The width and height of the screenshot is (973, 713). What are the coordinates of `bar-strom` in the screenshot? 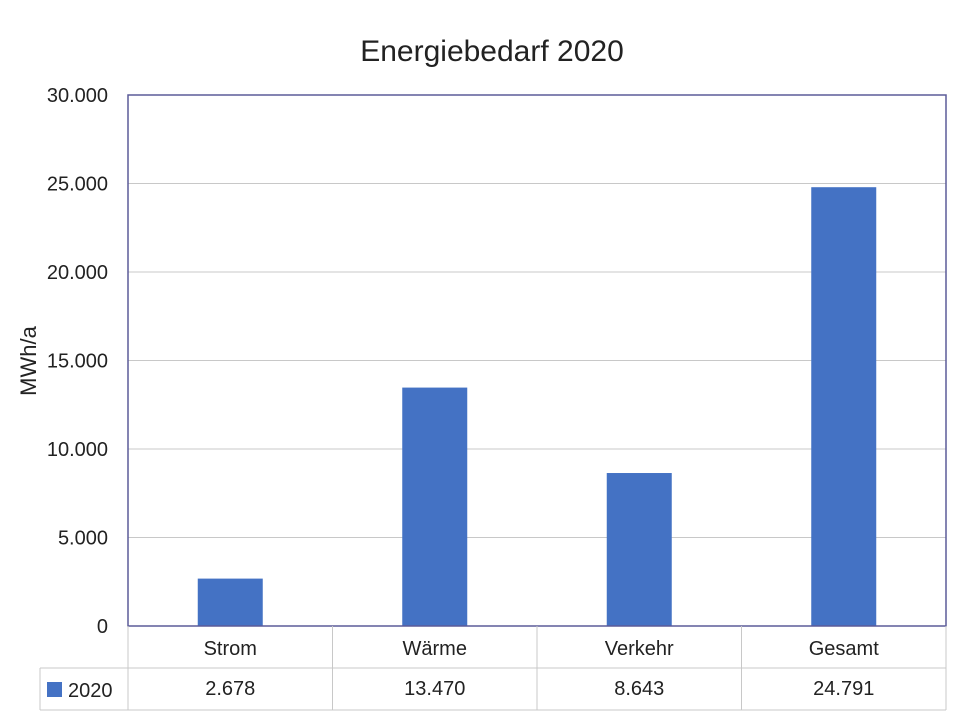 It's located at (230, 602).